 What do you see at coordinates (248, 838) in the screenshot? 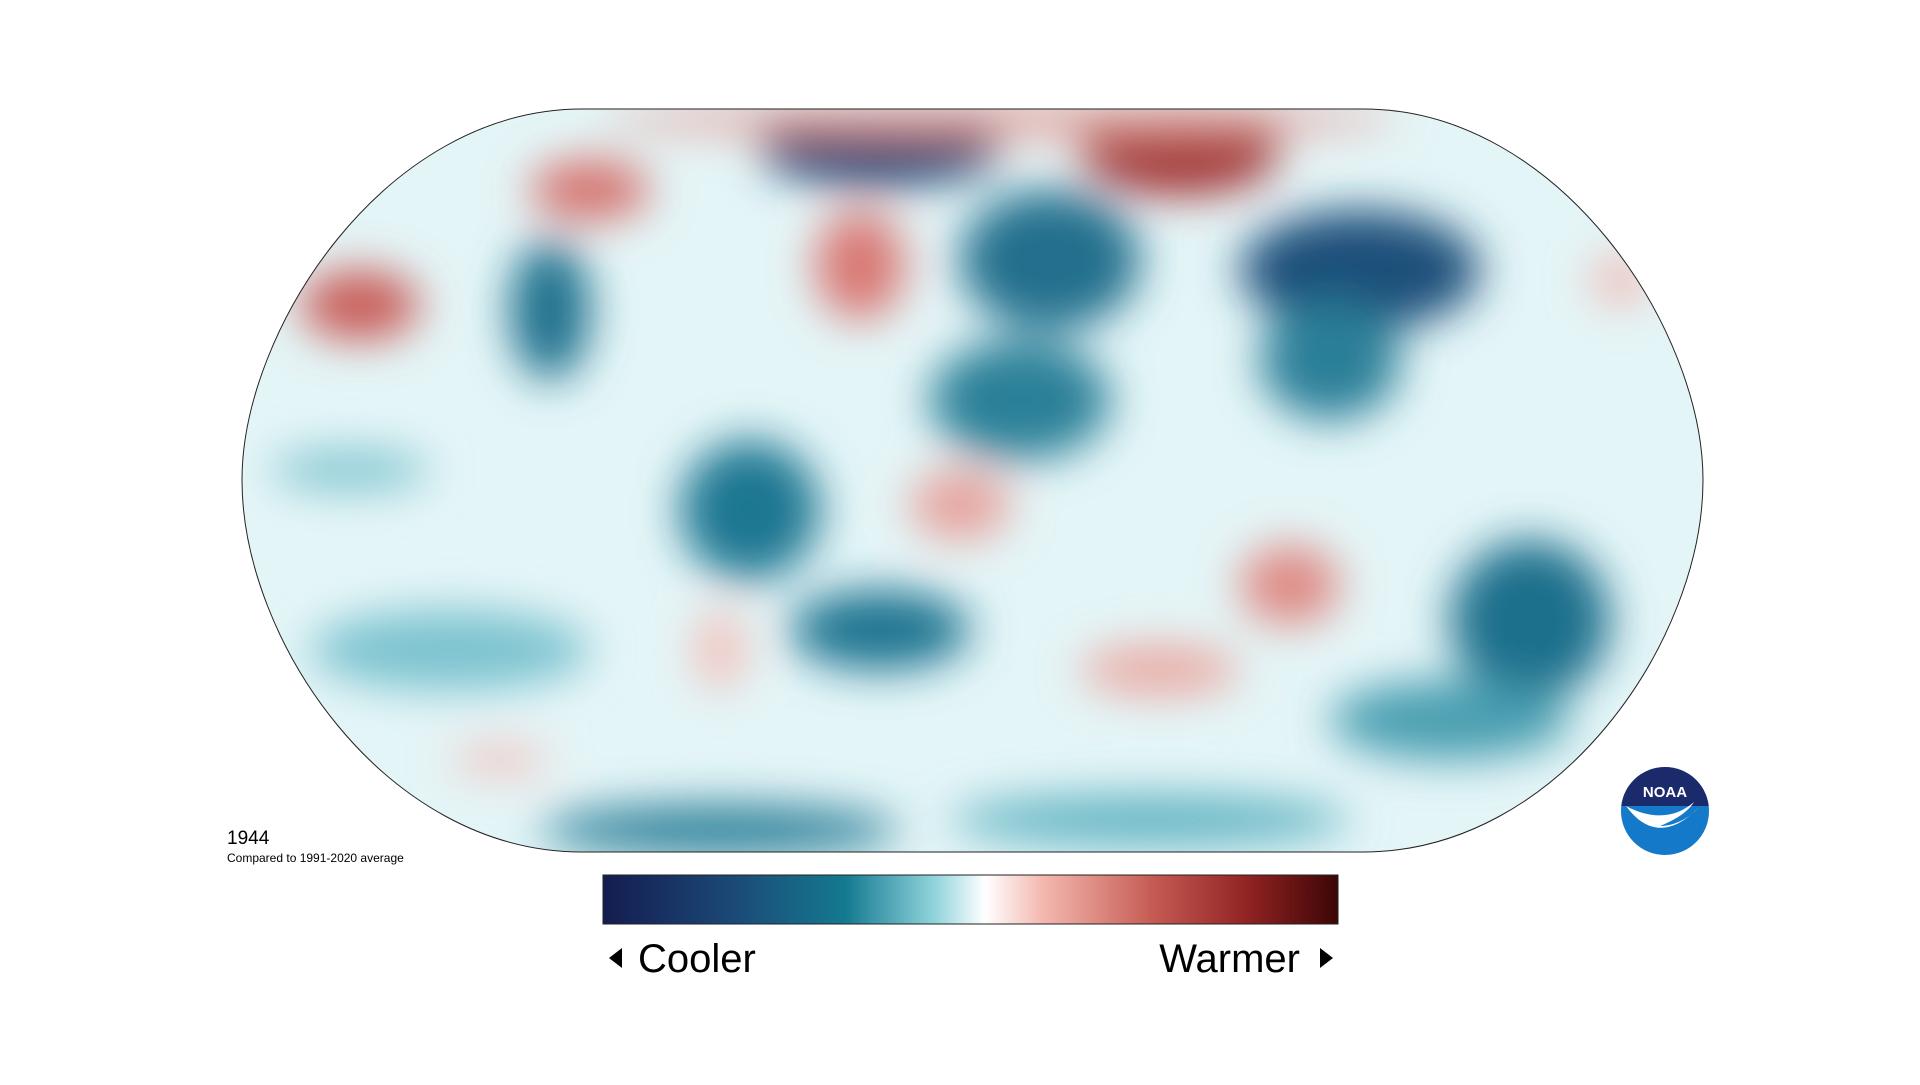
I see `map-year: 1944` at bounding box center [248, 838].